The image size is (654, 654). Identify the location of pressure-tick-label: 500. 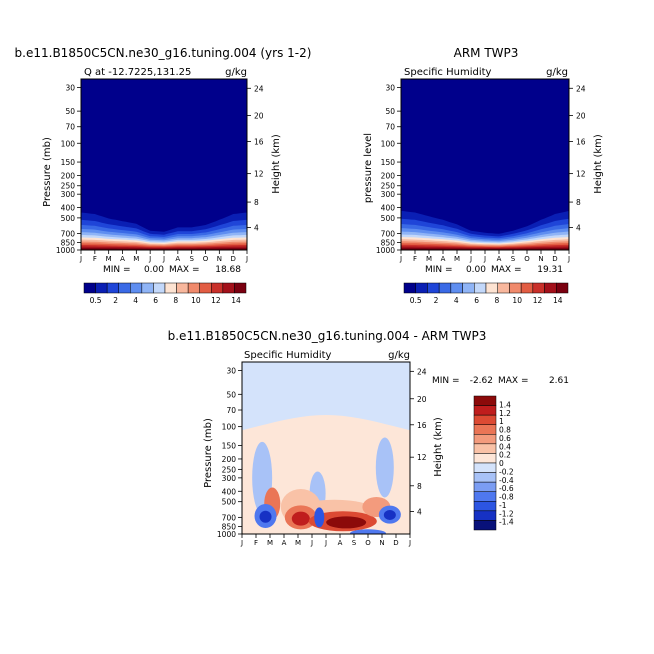
(388, 218).